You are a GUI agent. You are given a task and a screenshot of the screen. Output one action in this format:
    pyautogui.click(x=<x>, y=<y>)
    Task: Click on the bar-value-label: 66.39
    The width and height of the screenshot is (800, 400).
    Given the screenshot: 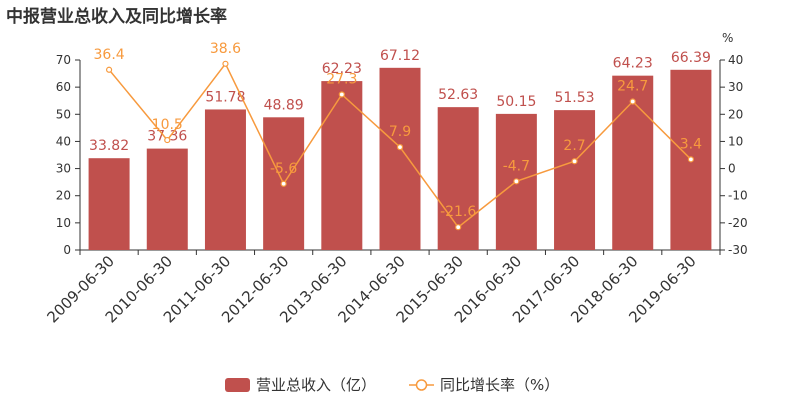 What is the action you would take?
    pyautogui.click(x=691, y=58)
    